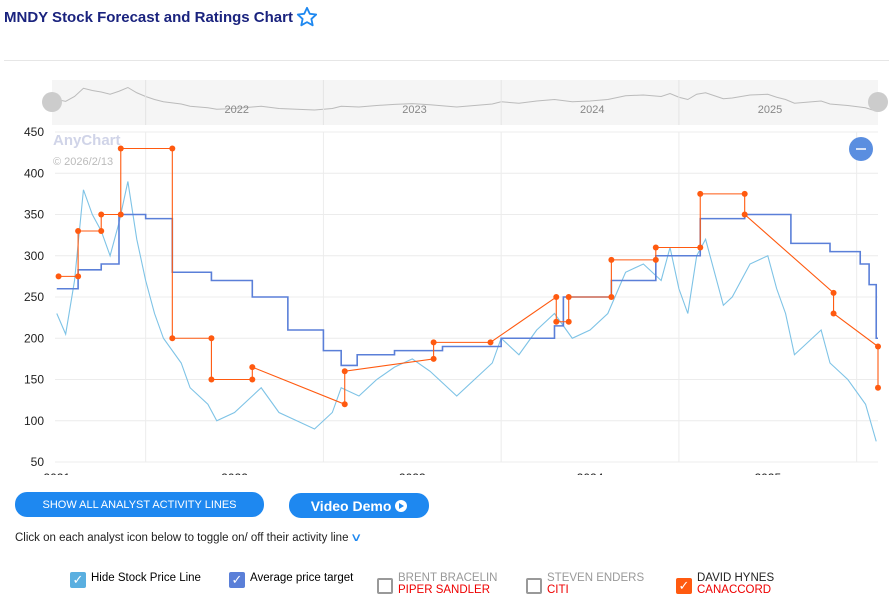 The image size is (889, 610). Describe the element at coordinates (592, 110) in the screenshot. I see `navigator-label: 2024` at that location.